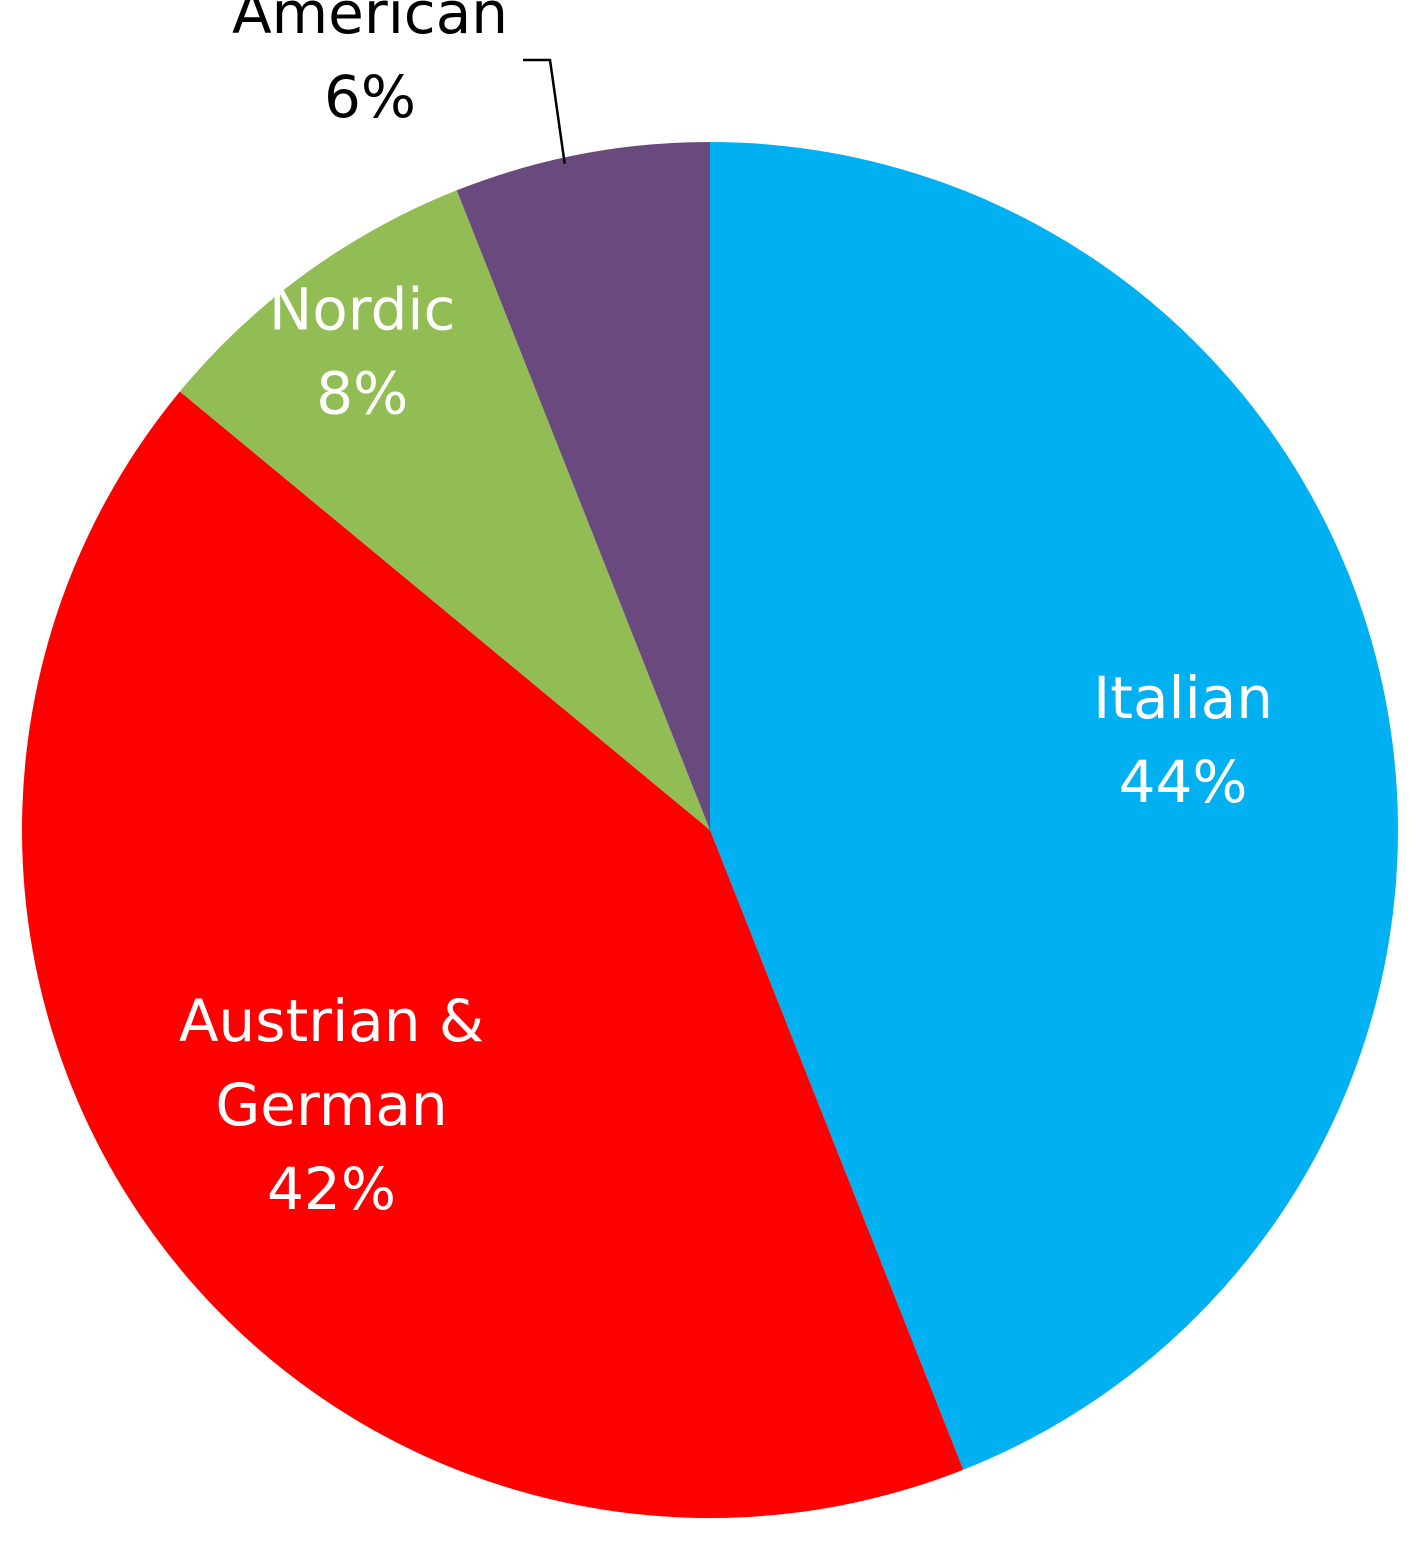  I want to click on slice-label-american-line-2: 6%, so click(370, 97).